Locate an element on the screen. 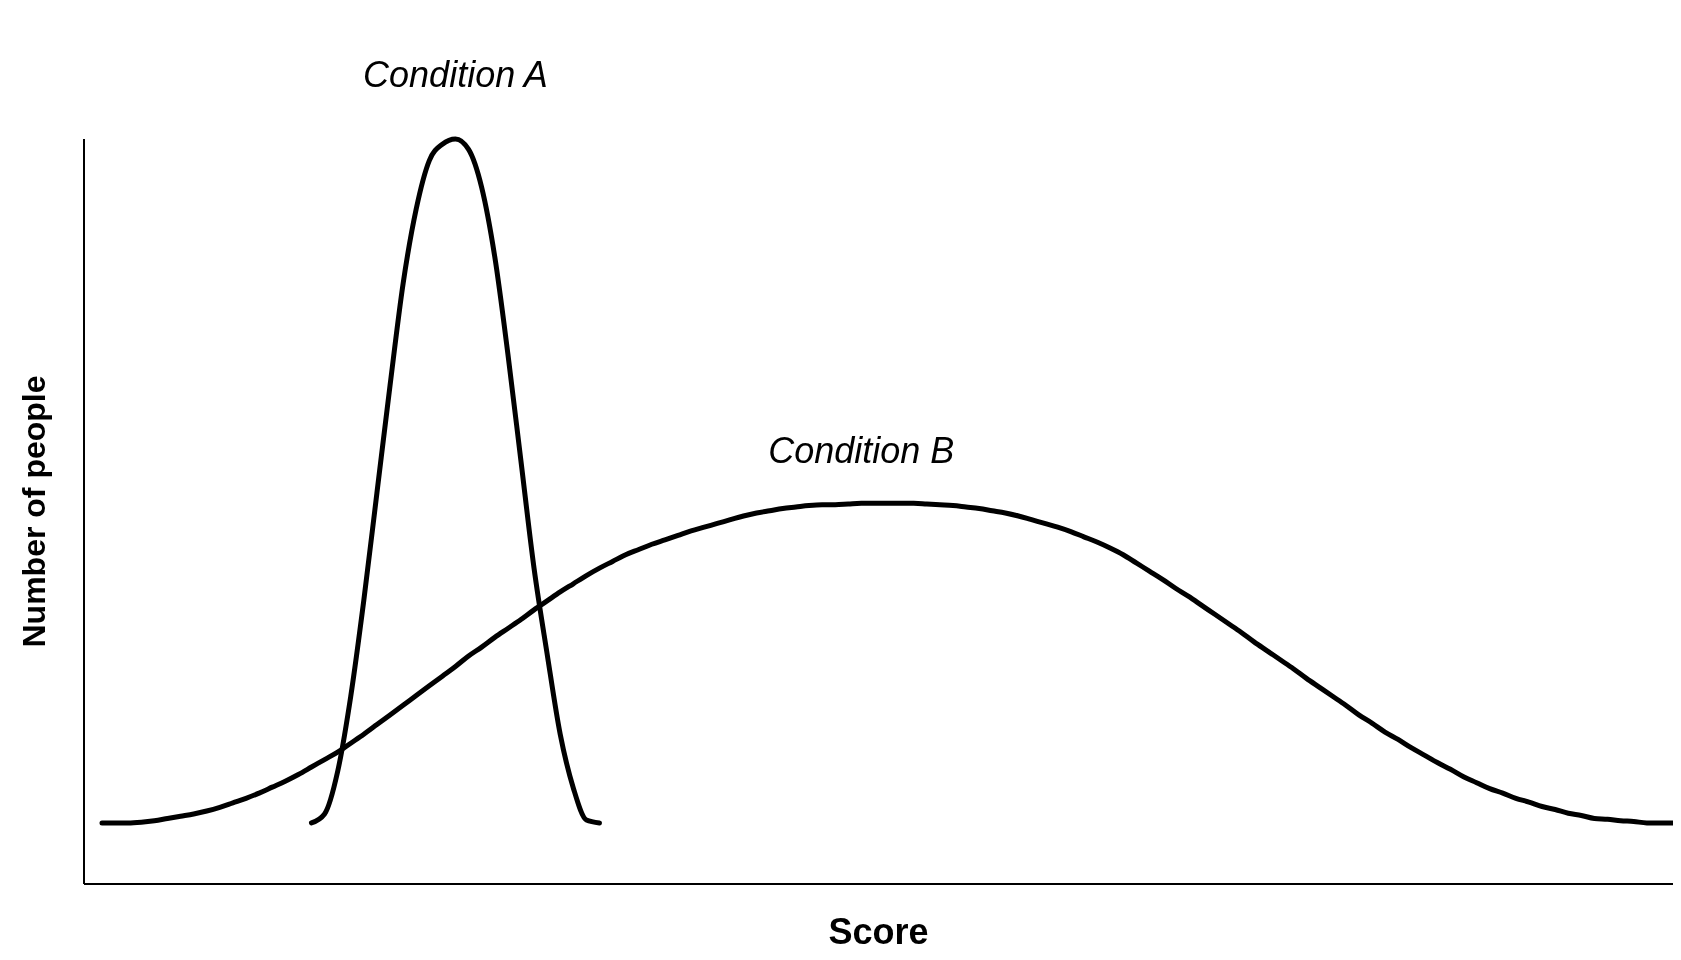 The image size is (1681, 960). series-label: Condition B is located at coordinates (861, 451).